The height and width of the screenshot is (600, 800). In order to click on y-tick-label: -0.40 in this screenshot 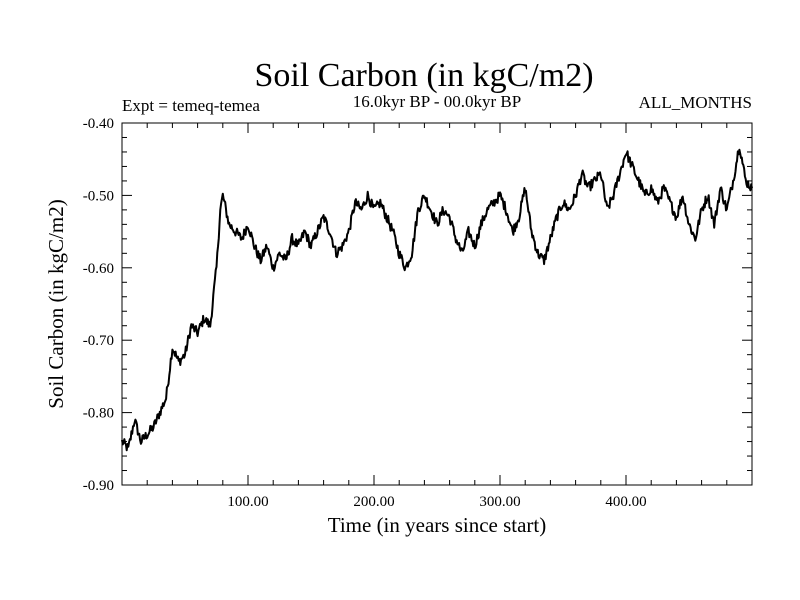, I will do `click(98, 124)`.